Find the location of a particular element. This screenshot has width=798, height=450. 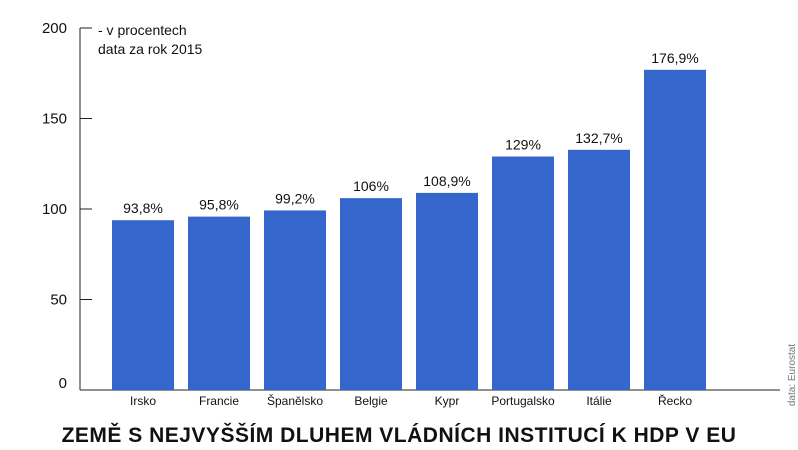

bar-value-label: 106% is located at coordinates (371, 186).